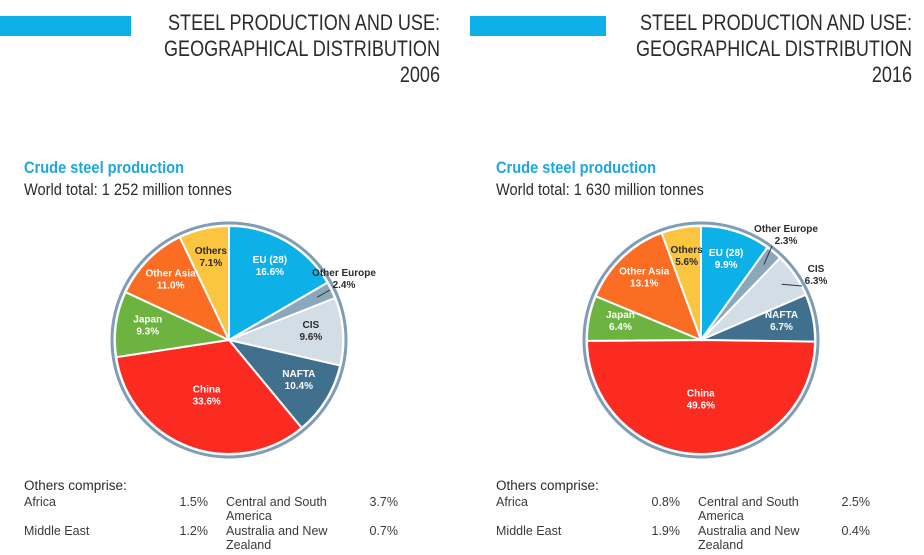  Describe the element at coordinates (284, 384) in the screenshot. I see `pie-slice-nafta` at that location.